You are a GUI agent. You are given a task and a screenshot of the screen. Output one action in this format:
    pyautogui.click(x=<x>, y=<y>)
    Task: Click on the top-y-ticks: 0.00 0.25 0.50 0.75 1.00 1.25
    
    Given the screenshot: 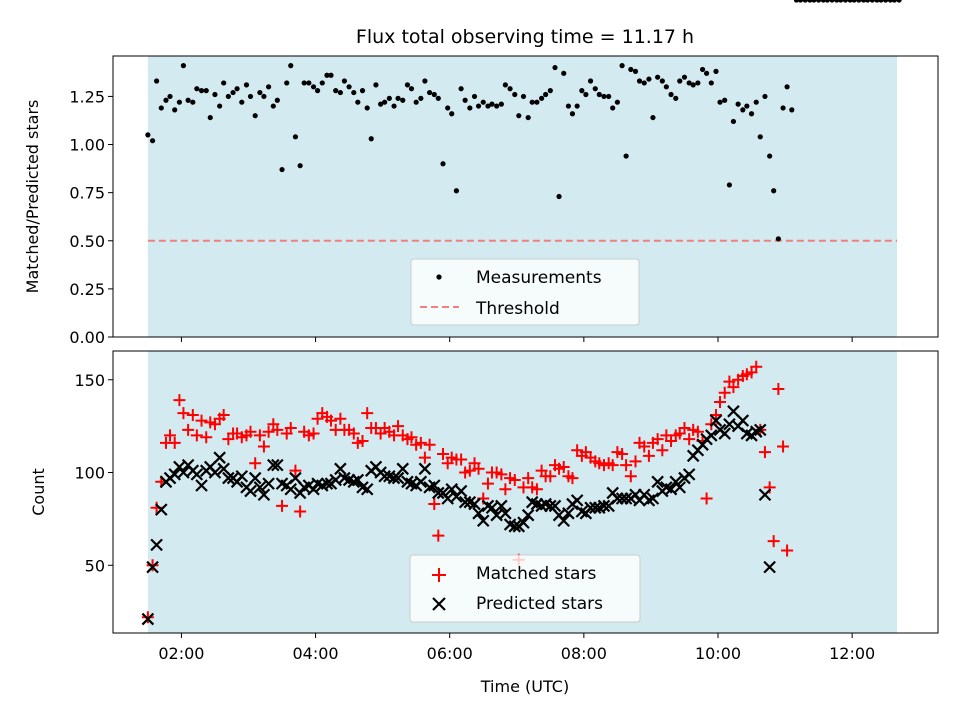 What is the action you would take?
    pyautogui.click(x=91, y=217)
    